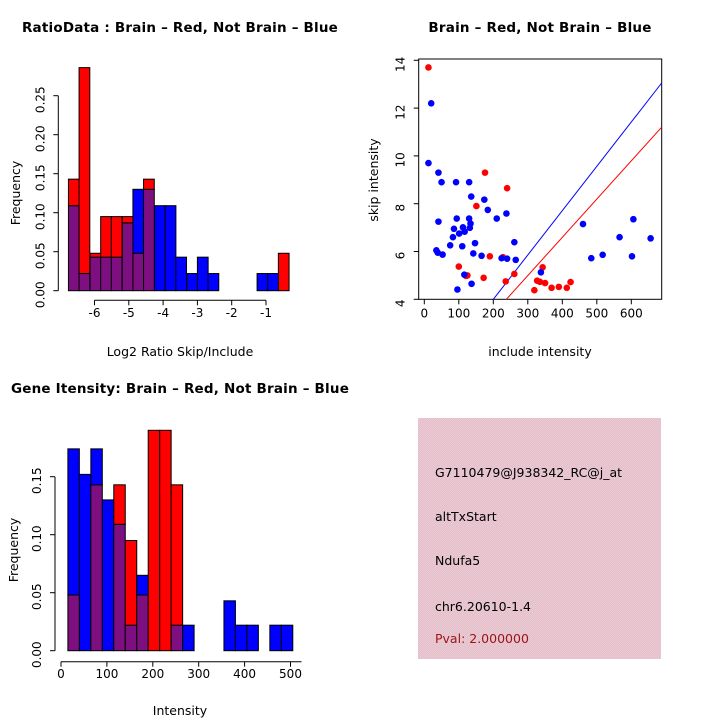 This screenshot has height=720, width=720. Describe the element at coordinates (466, 516) in the screenshot. I see `event-type-text: altTxStart` at that location.